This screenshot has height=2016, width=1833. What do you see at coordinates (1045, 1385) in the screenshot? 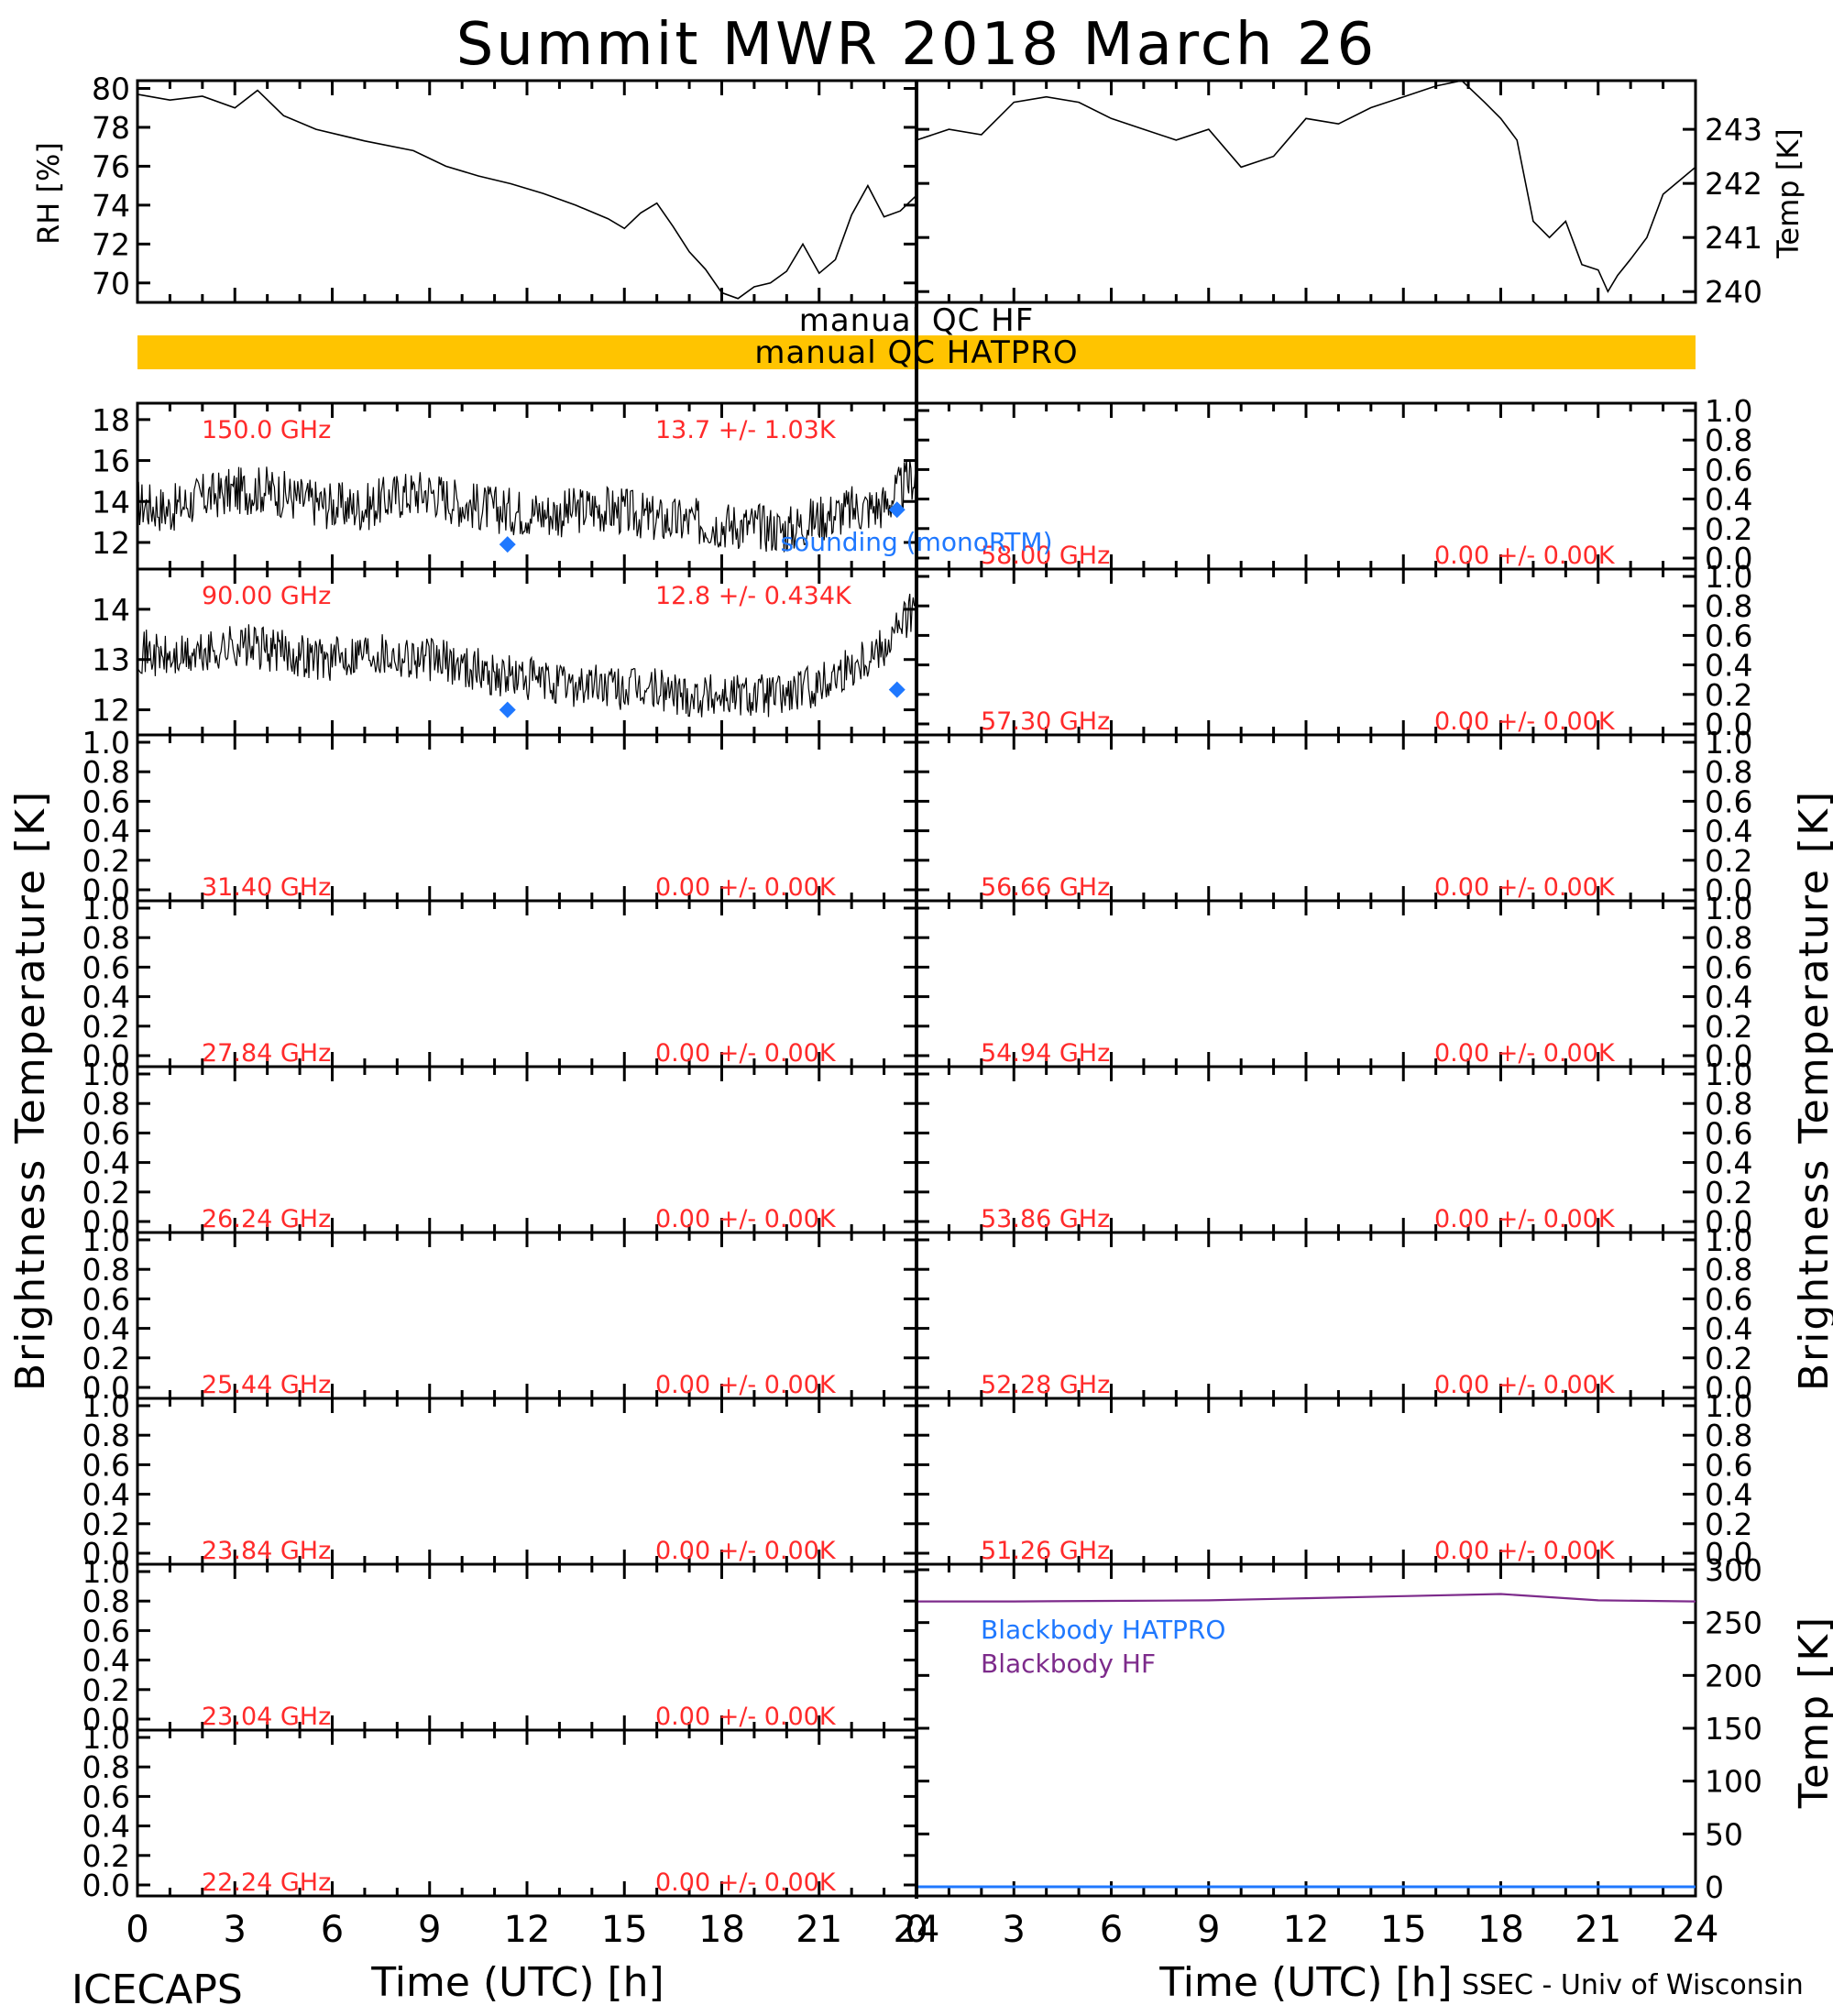
I see `tb-freq-label: 52.28 GHz` at bounding box center [1045, 1385].